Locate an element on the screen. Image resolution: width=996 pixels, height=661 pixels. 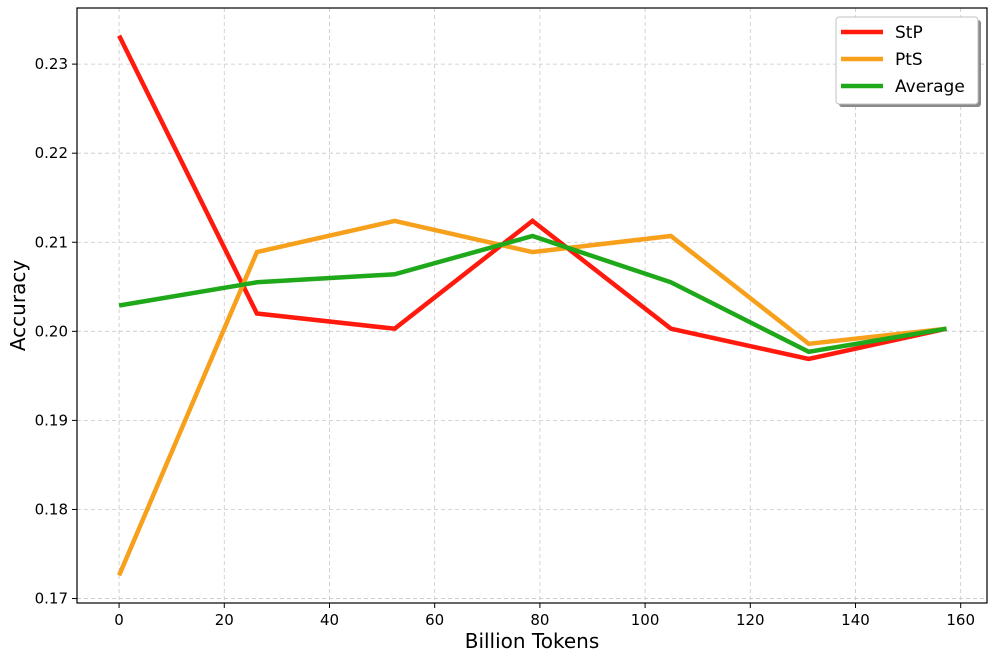
legend-label-average: Average is located at coordinates (930, 87).